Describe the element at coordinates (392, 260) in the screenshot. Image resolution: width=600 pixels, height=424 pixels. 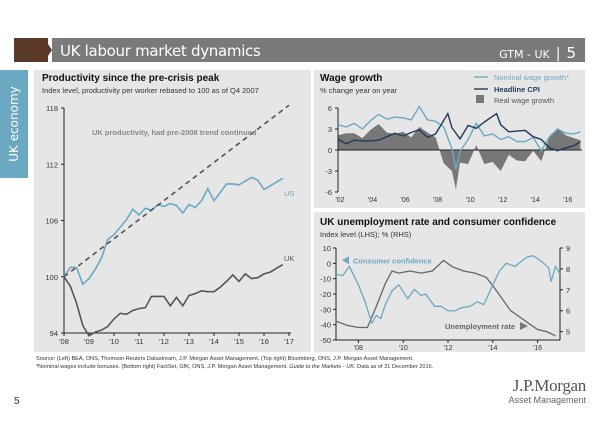
I see `confidence-label: Consumer confidence` at that location.